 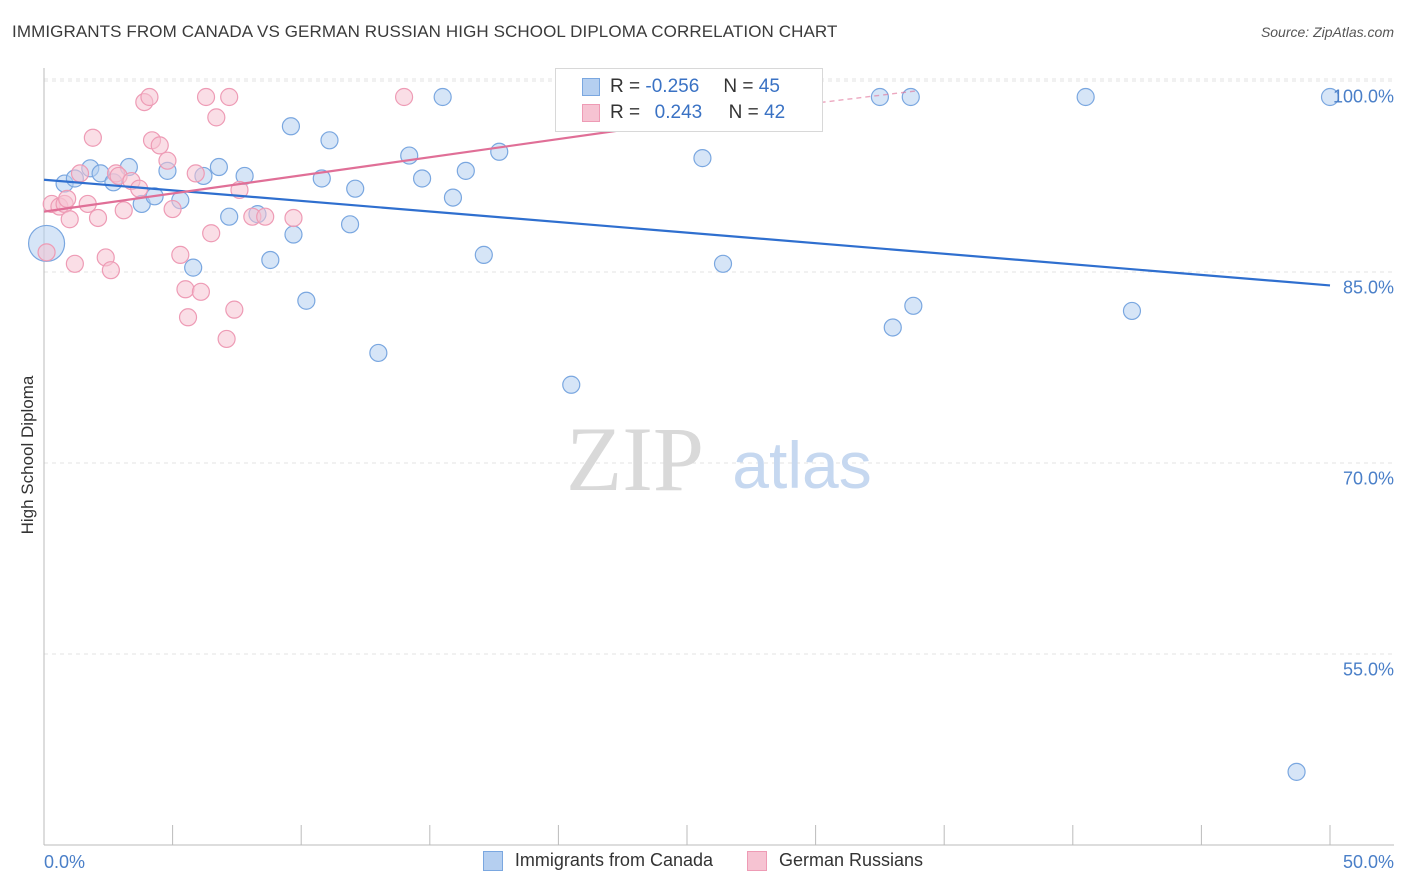 What do you see at coordinates (613, 860) in the screenshot?
I see `legend-label-canada: Immigrants from Canada` at bounding box center [613, 860].